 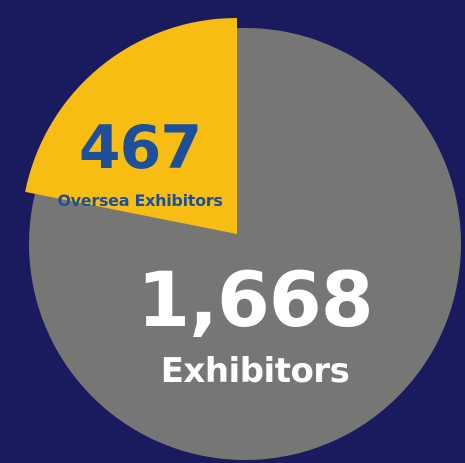 What do you see at coordinates (140, 148) in the screenshot?
I see `oversea-exhibitors-value: 467` at bounding box center [140, 148].